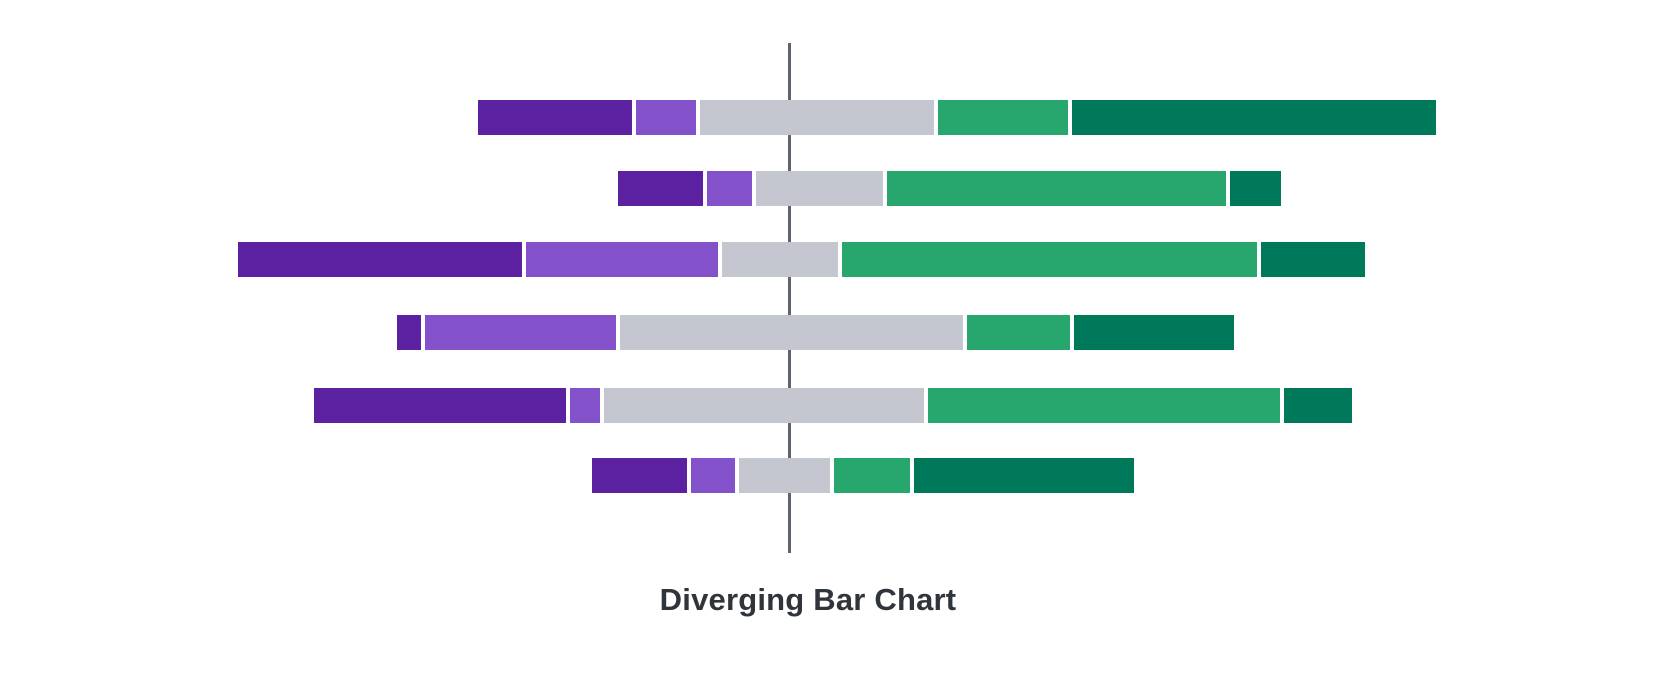 The image size is (1672, 678). What do you see at coordinates (808, 599) in the screenshot?
I see `chart-title: Diverging Bar Chart` at bounding box center [808, 599].